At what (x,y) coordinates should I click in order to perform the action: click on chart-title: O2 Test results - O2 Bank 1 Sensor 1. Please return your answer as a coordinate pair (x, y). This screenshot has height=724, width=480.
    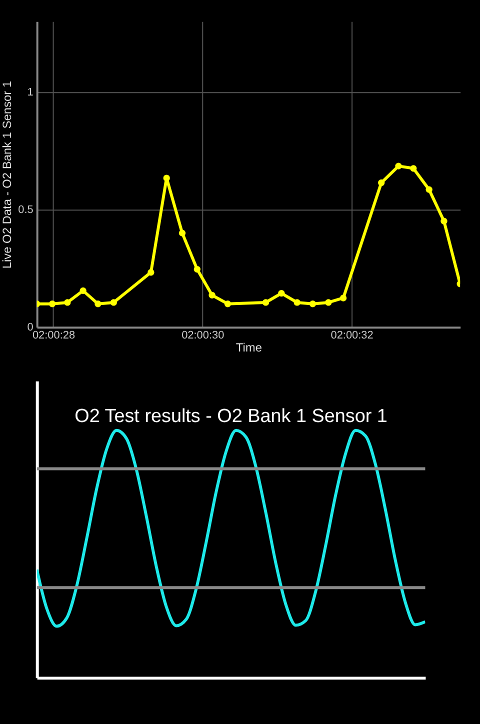
    Looking at the image, I should click on (231, 416).